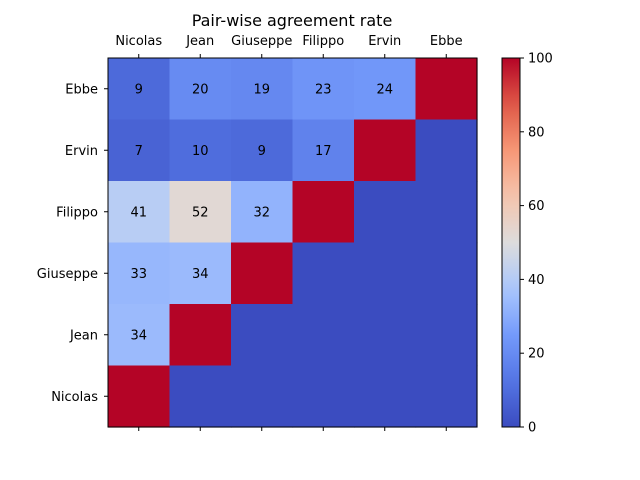  Describe the element at coordinates (67, 274) in the screenshot. I see `y-tick-label: Giuseppe` at that location.